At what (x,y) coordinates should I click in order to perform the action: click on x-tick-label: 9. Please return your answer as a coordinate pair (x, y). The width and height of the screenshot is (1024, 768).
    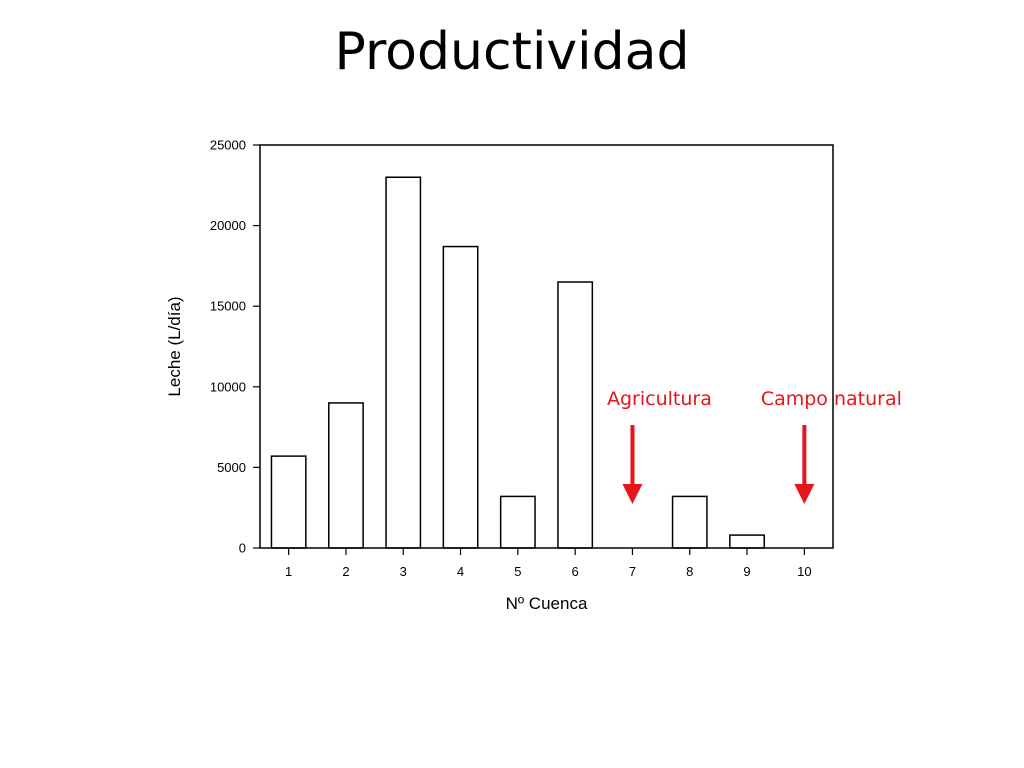
    Looking at the image, I should click on (746, 571).